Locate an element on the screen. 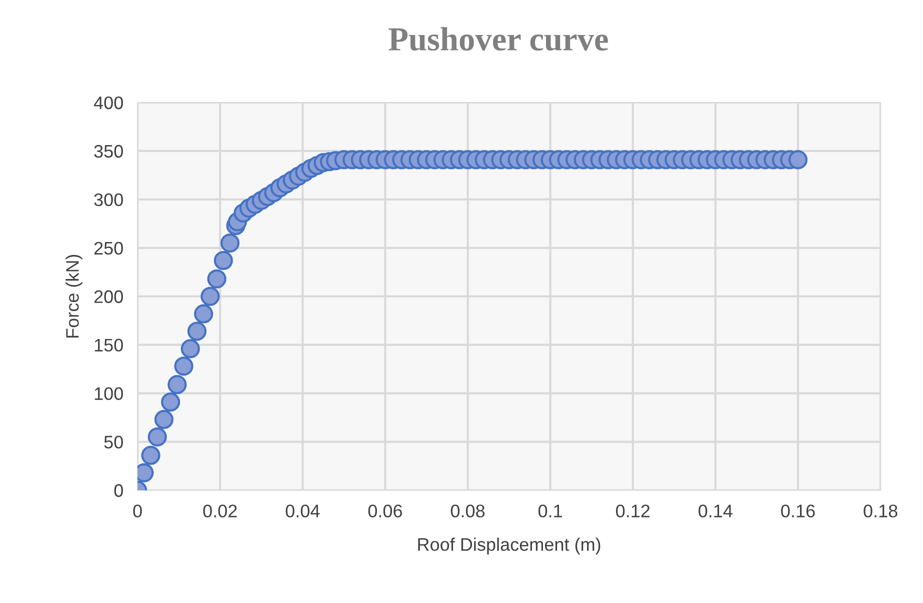 This screenshot has height=603, width=923. x-tick-label: 0.02 is located at coordinates (220, 511).